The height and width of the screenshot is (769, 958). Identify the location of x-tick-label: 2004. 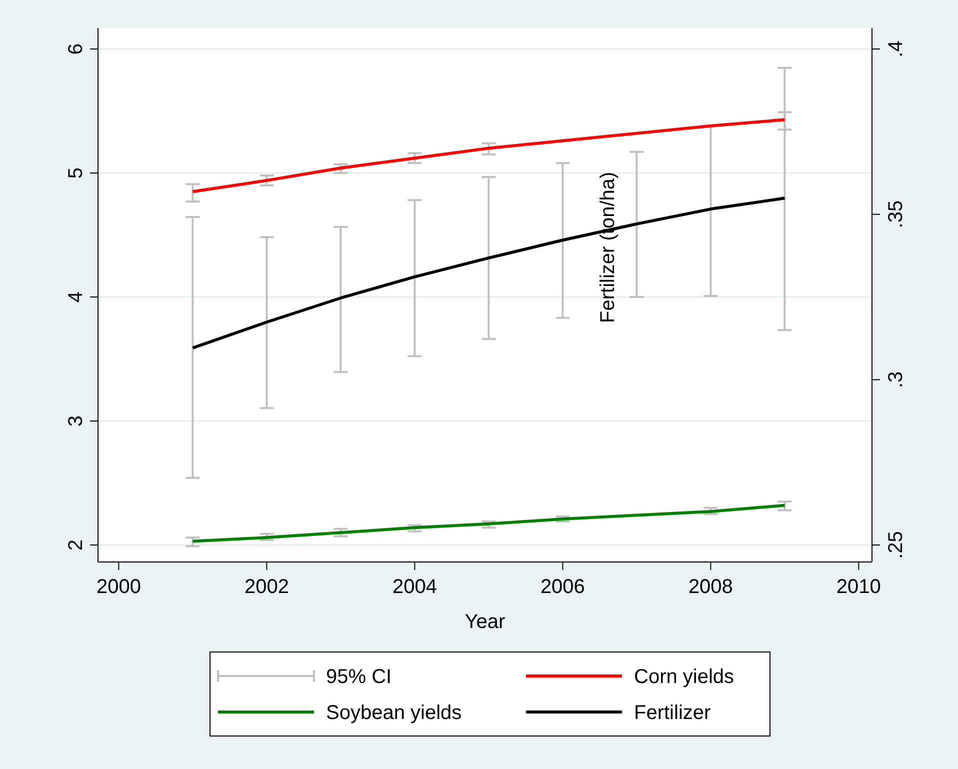
(414, 587).